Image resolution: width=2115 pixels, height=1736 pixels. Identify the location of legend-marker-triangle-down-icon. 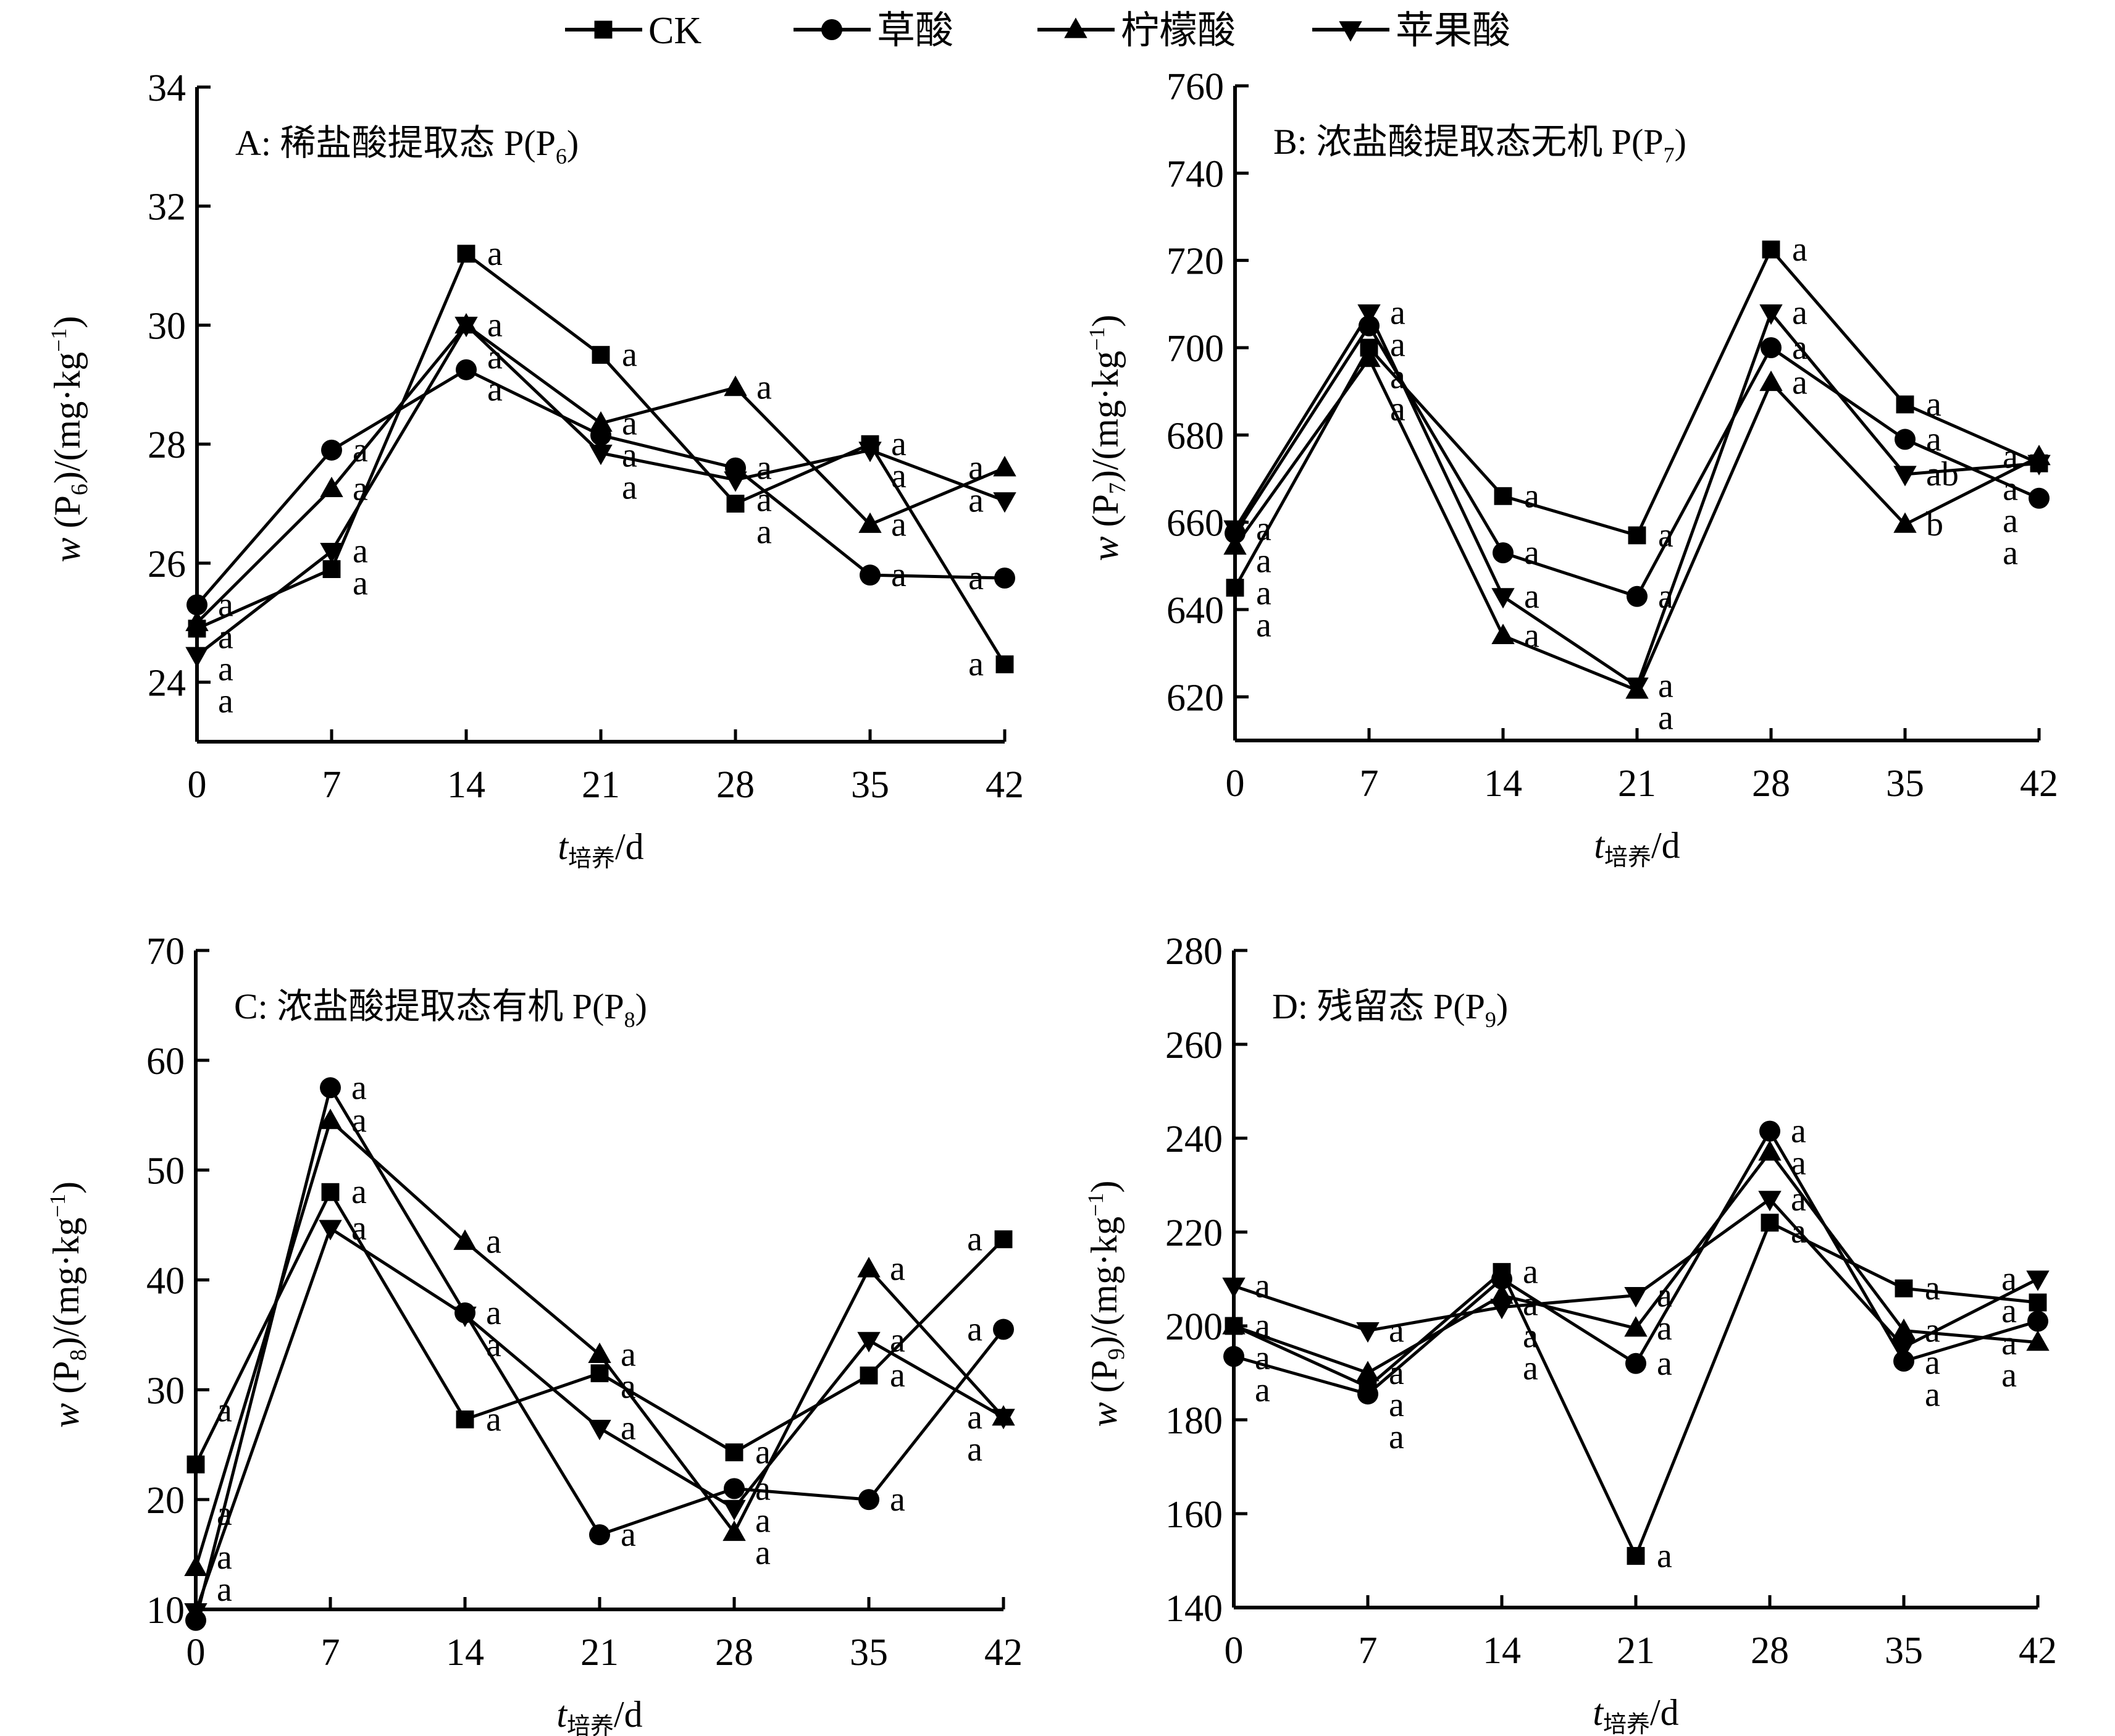
(1350, 32).